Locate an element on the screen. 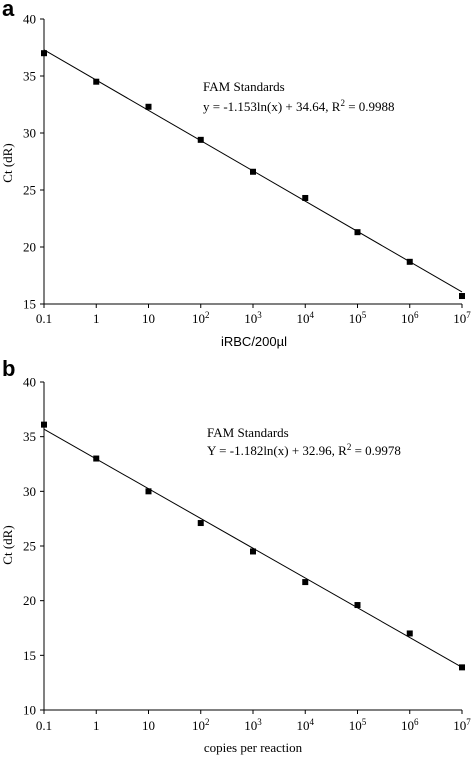  b-x-ticks: 0.1 1 10 10² 10³ 10⁴ 10⁵ 10⁶ 10⁷ is located at coordinates (253, 721).